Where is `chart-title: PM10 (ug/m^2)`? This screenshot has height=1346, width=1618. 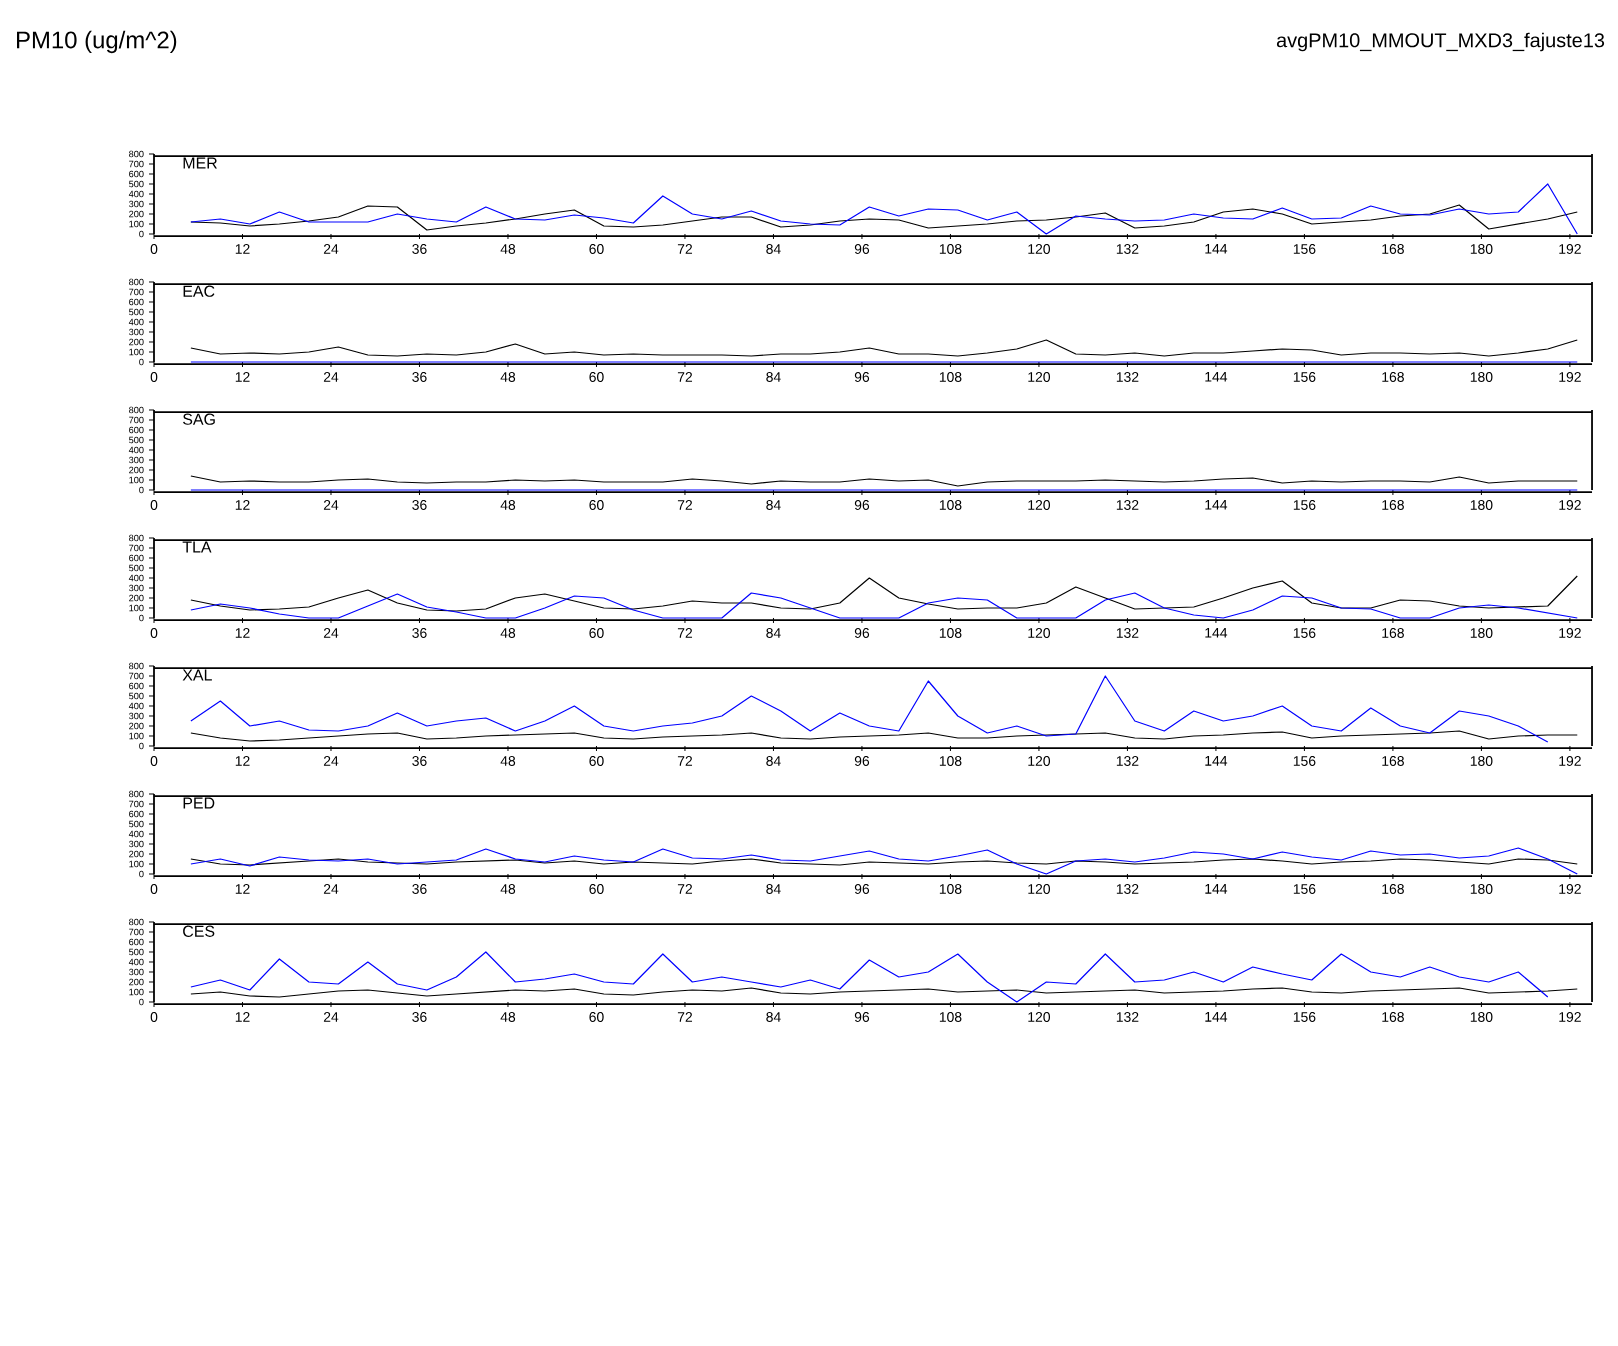 chart-title: PM10 (ug/m^2) is located at coordinates (97, 42).